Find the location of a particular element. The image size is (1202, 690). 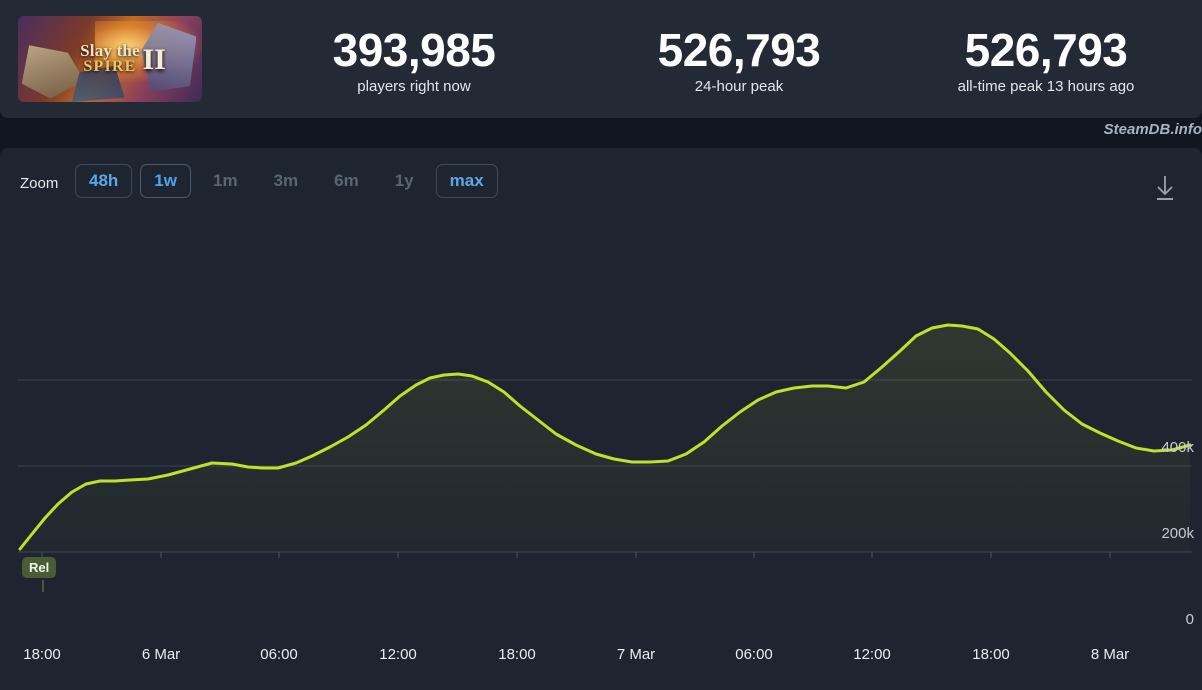

x-axis-label-7: 12:00 is located at coordinates (872, 654).